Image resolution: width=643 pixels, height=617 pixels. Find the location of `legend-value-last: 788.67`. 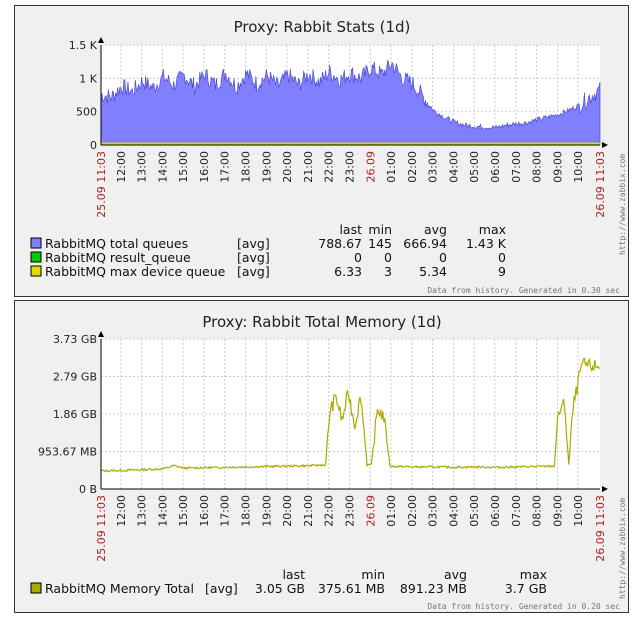

legend-value-last: 788.67 is located at coordinates (340, 243).